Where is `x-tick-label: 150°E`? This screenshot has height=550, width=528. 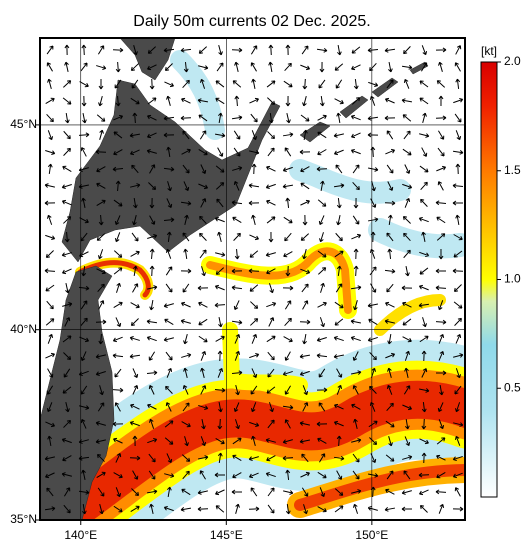 x-tick-label: 150°E is located at coordinates (371, 535).